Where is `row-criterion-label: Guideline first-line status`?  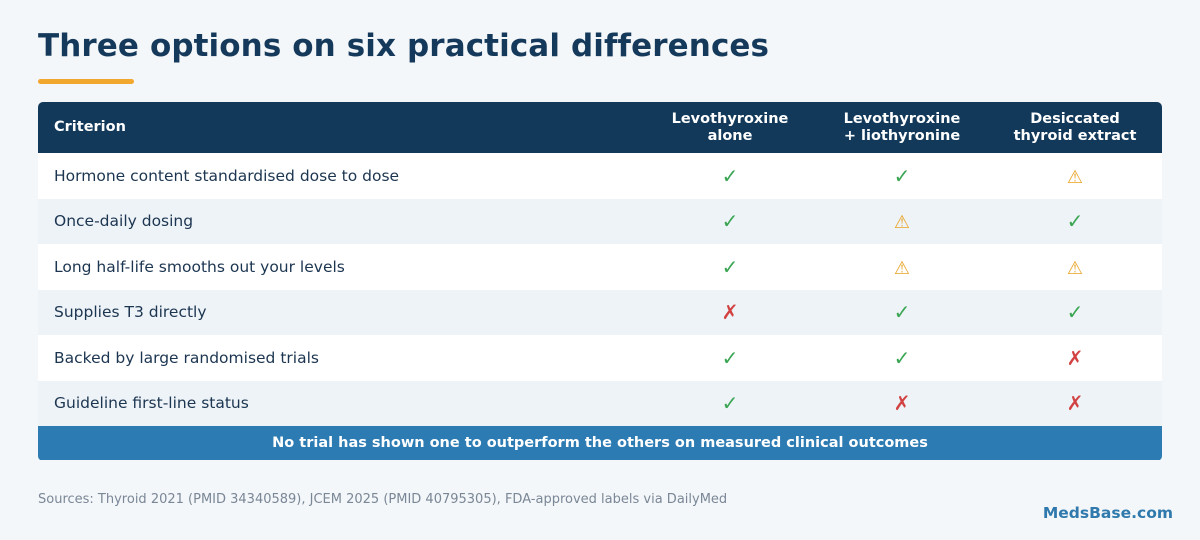 row-criterion-label: Guideline first-line status is located at coordinates (341, 403).